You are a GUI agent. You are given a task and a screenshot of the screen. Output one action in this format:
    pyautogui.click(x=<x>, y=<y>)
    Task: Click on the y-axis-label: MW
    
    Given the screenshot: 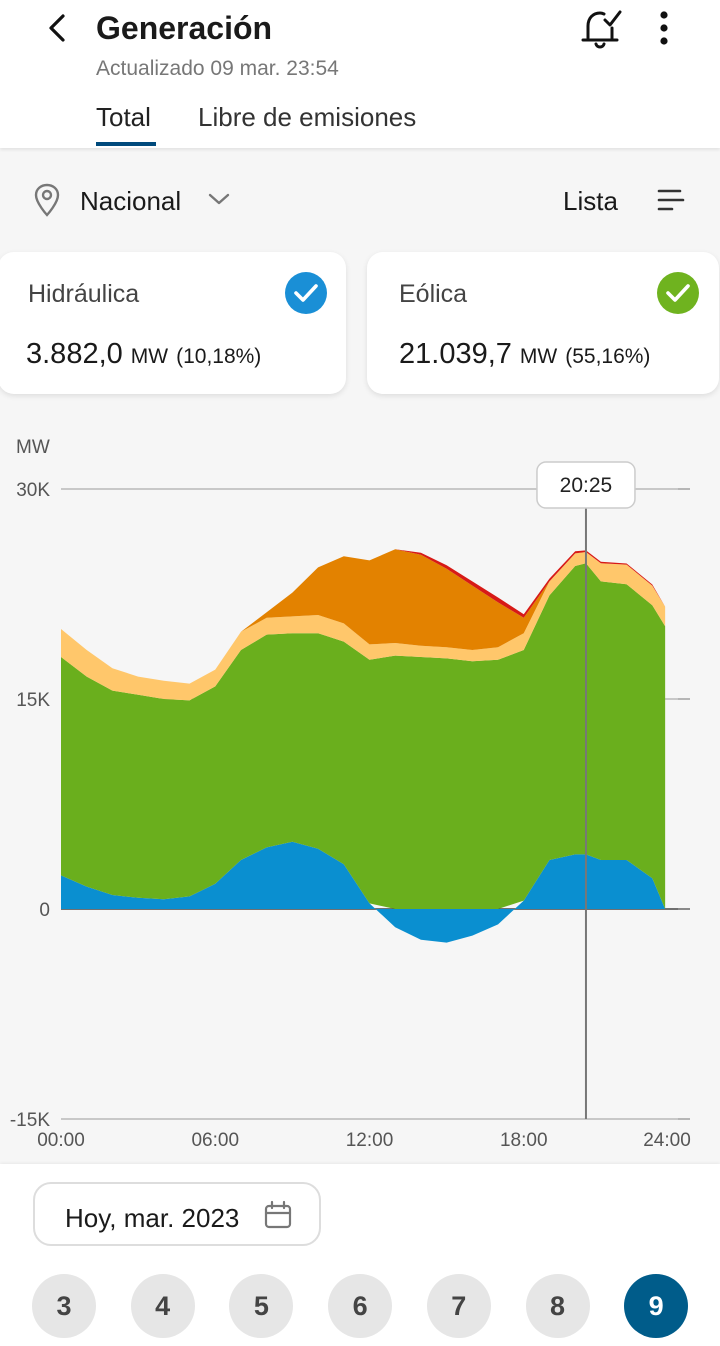 What is the action you would take?
    pyautogui.click(x=33, y=447)
    